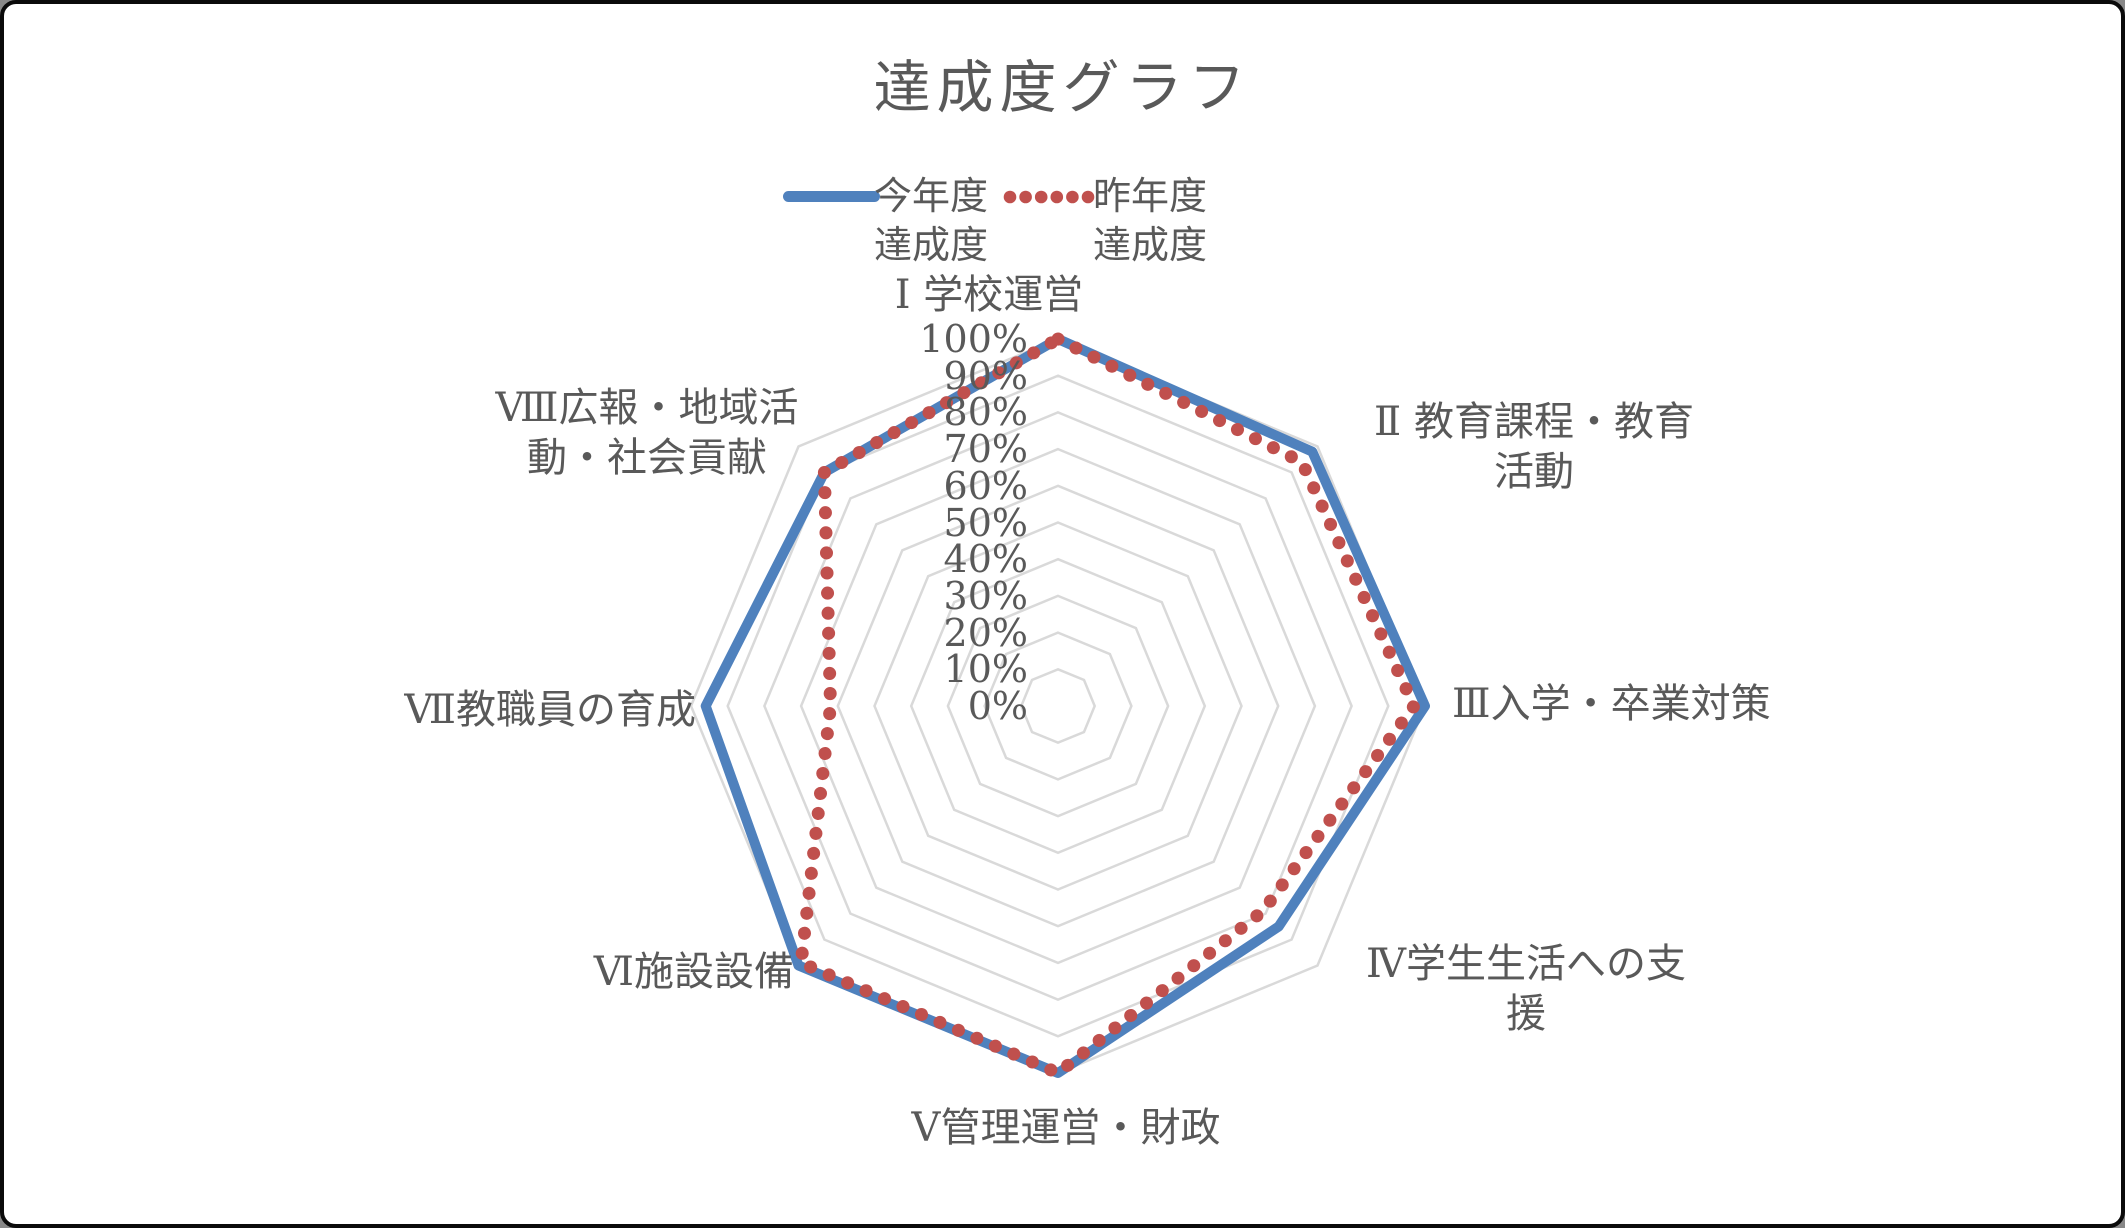 The image size is (2125, 1228). What do you see at coordinates (1062, 88) in the screenshot?
I see `chart-title: 達成度グラフ` at bounding box center [1062, 88].